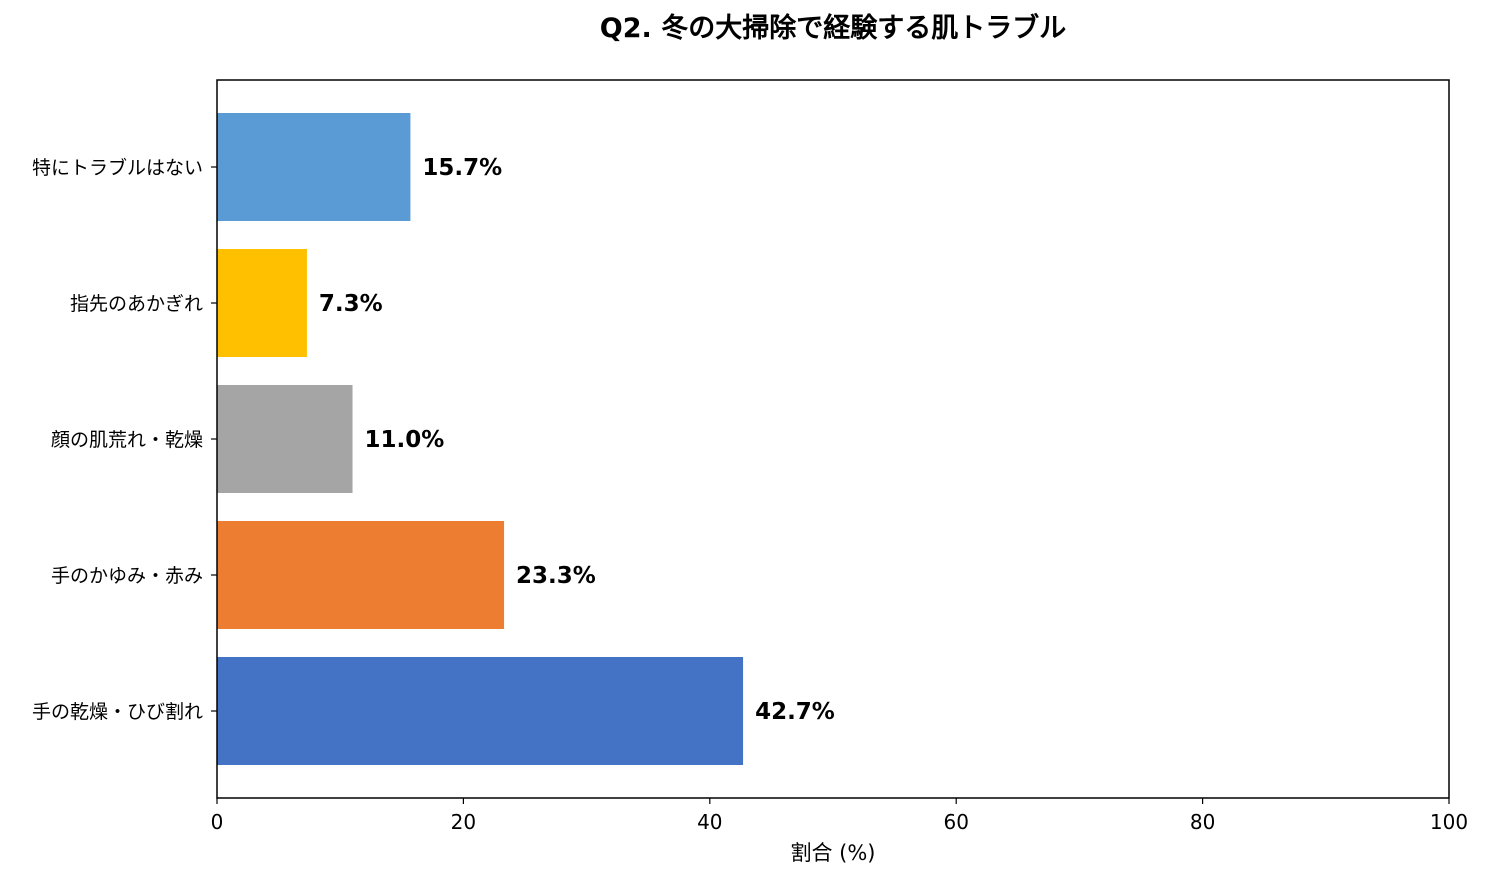 Image resolution: width=1485 pixels, height=885 pixels. Describe the element at coordinates (463, 822) in the screenshot. I see `x-tick-label: 20` at that location.